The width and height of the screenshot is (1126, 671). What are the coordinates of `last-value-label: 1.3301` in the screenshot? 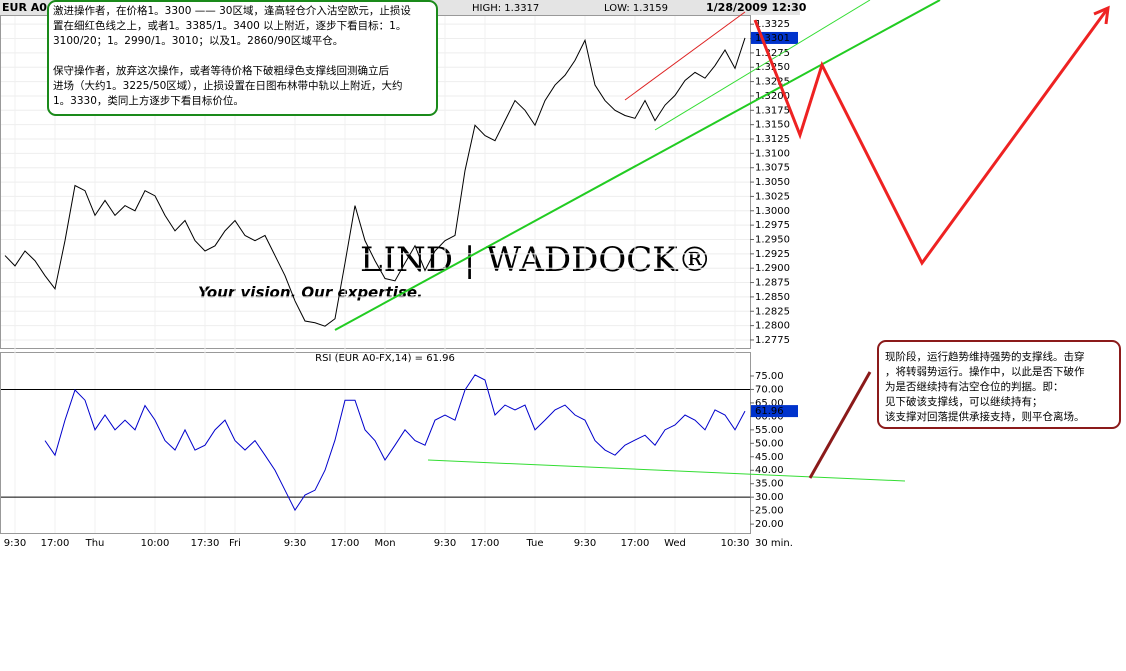 It's located at (772, 38).